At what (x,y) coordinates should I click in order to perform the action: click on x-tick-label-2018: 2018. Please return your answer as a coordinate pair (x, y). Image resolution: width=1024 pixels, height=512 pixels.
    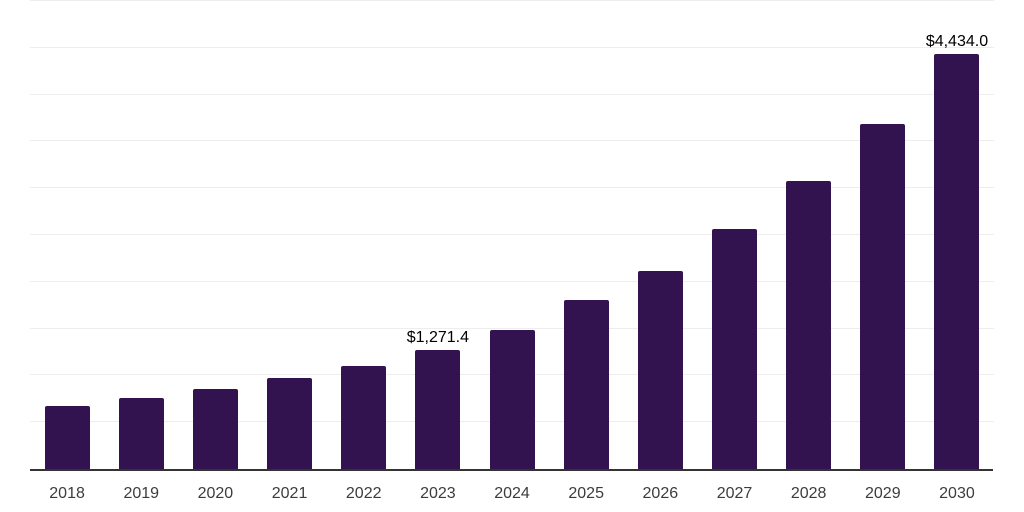
    Looking at the image, I should click on (67, 493).